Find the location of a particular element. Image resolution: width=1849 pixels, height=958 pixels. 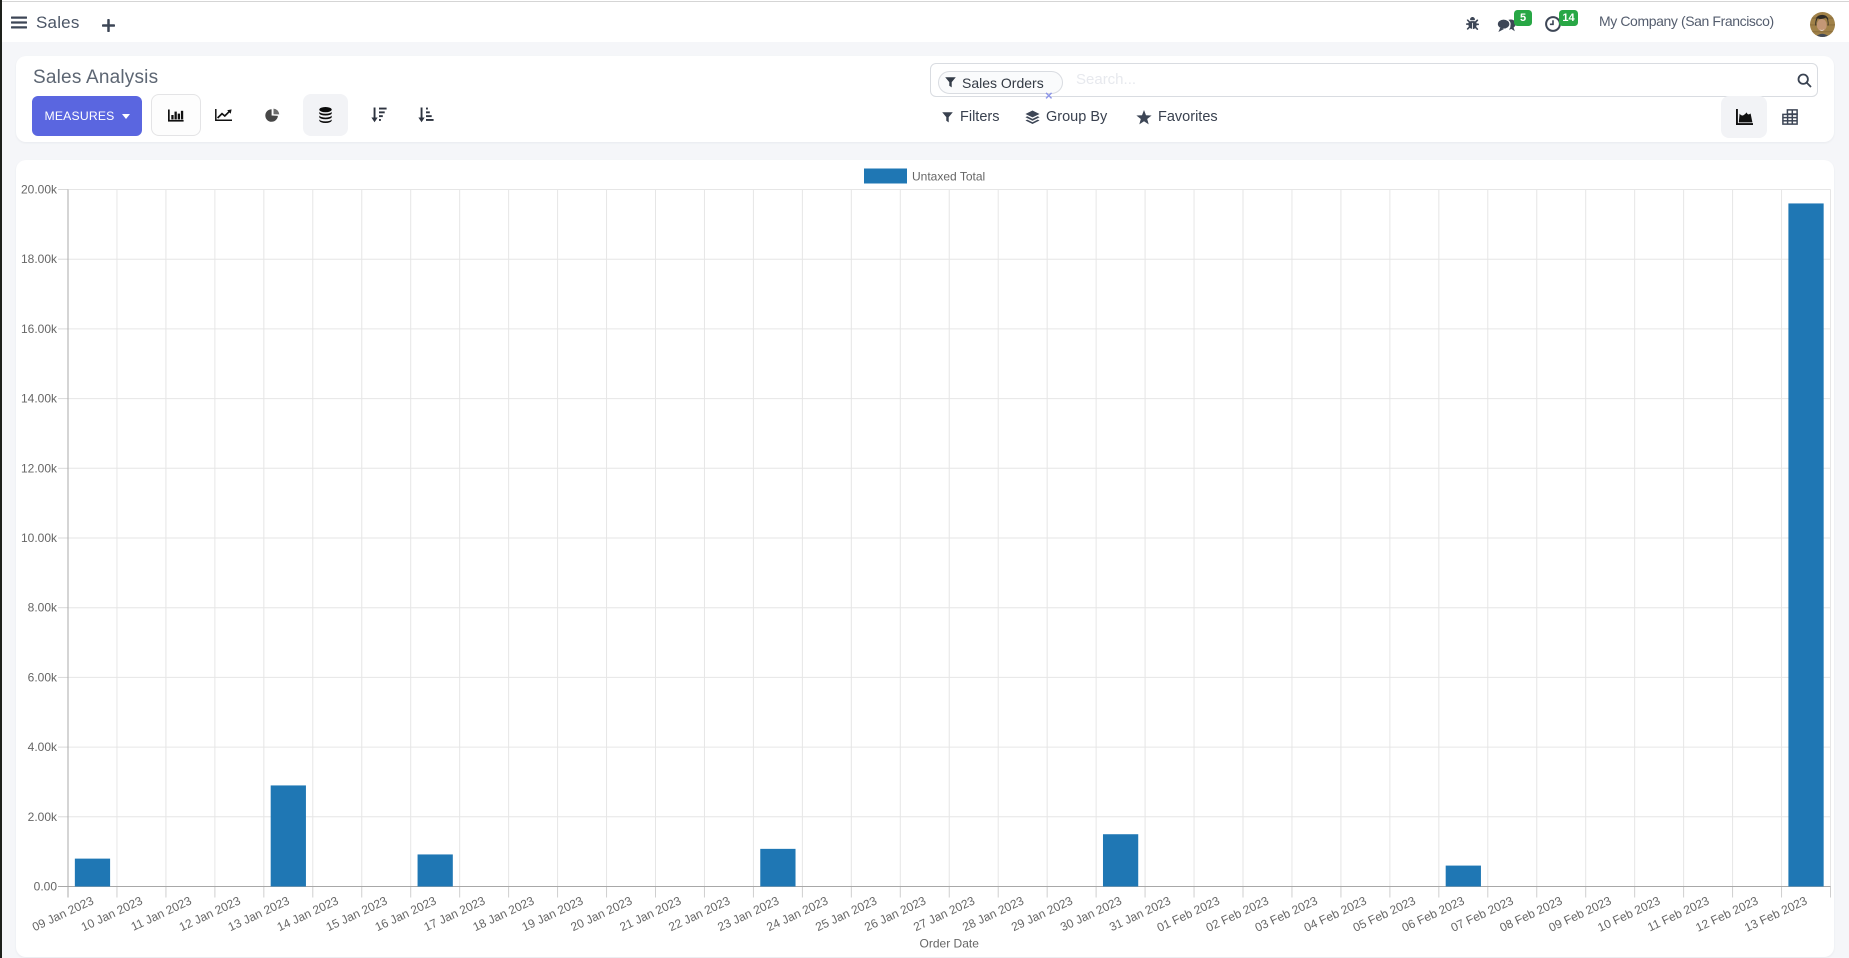

svg-text: 16.00k is located at coordinates (39, 328).